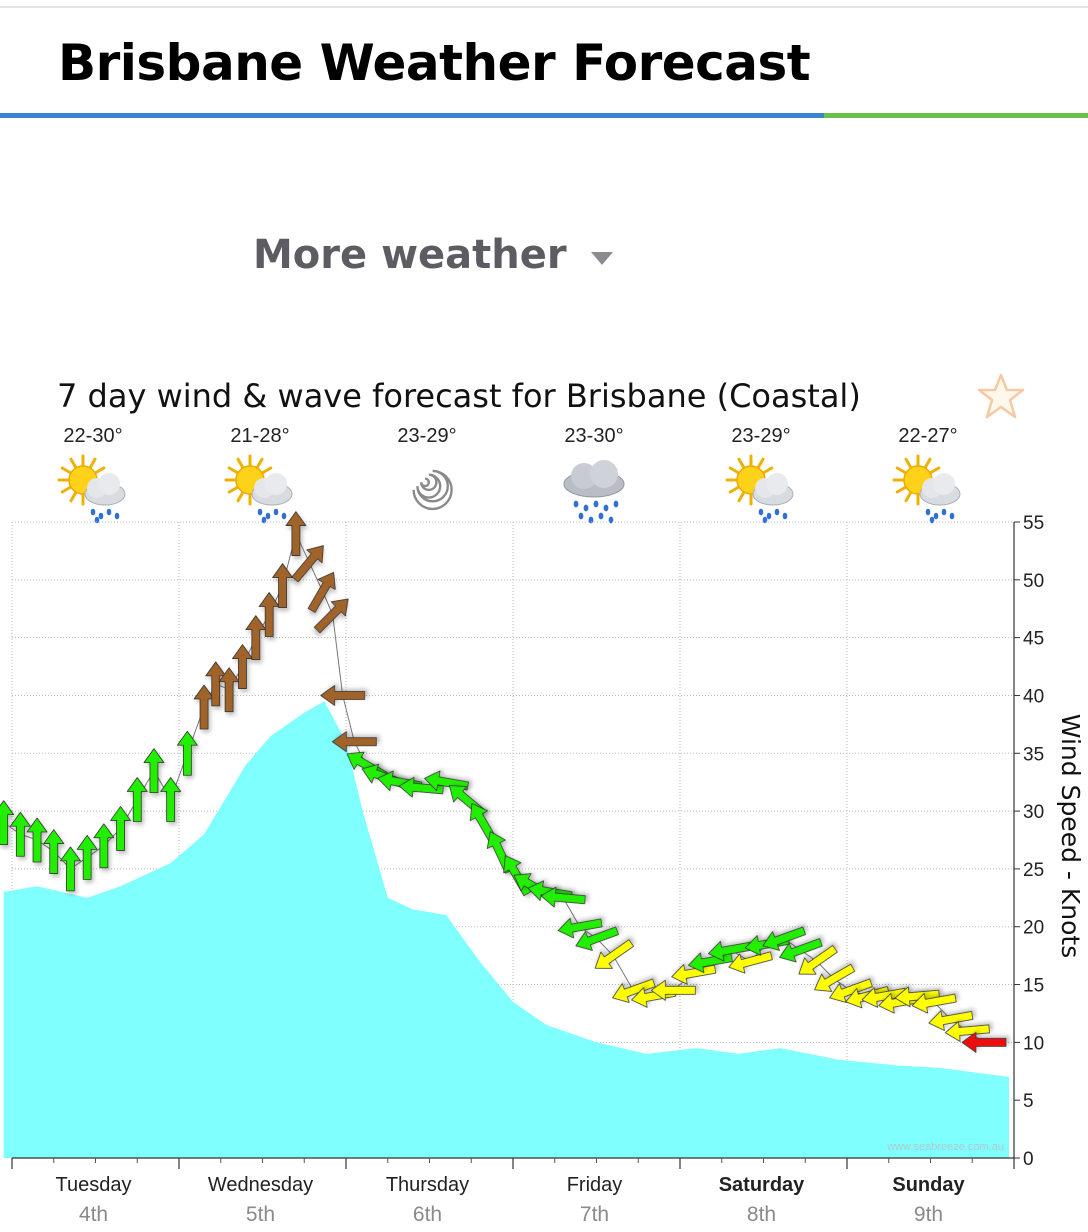 The image size is (1088, 1232). What do you see at coordinates (432, 490) in the screenshot?
I see `cyclone-icon` at bounding box center [432, 490].